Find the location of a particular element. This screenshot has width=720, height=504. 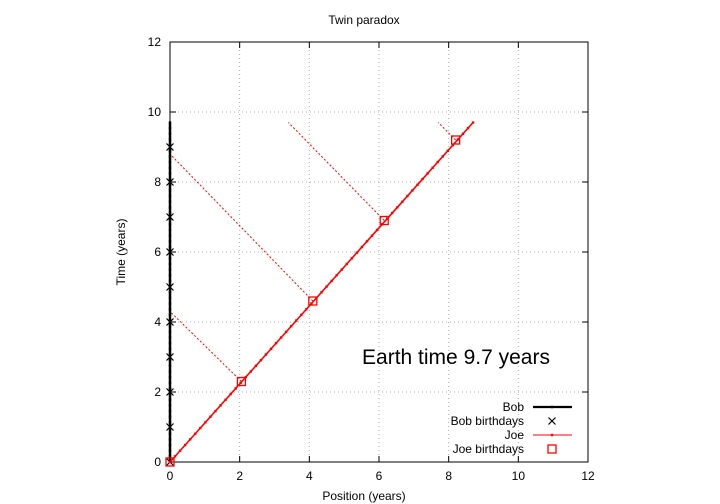

x-tick-label: 10 is located at coordinates (519, 476).